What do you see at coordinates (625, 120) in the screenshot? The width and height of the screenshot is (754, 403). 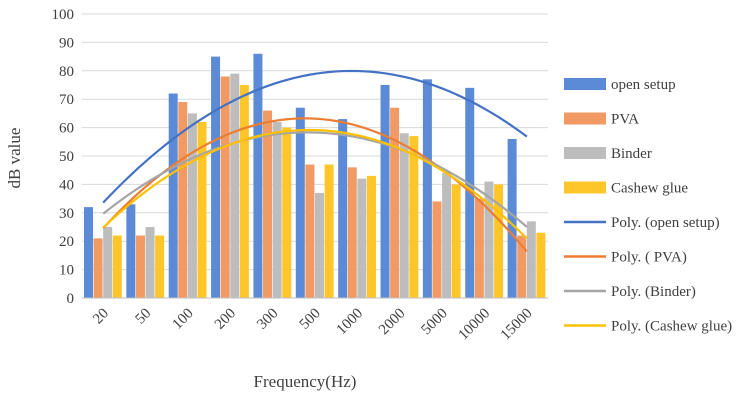 I see `legend-label: PVA` at bounding box center [625, 120].